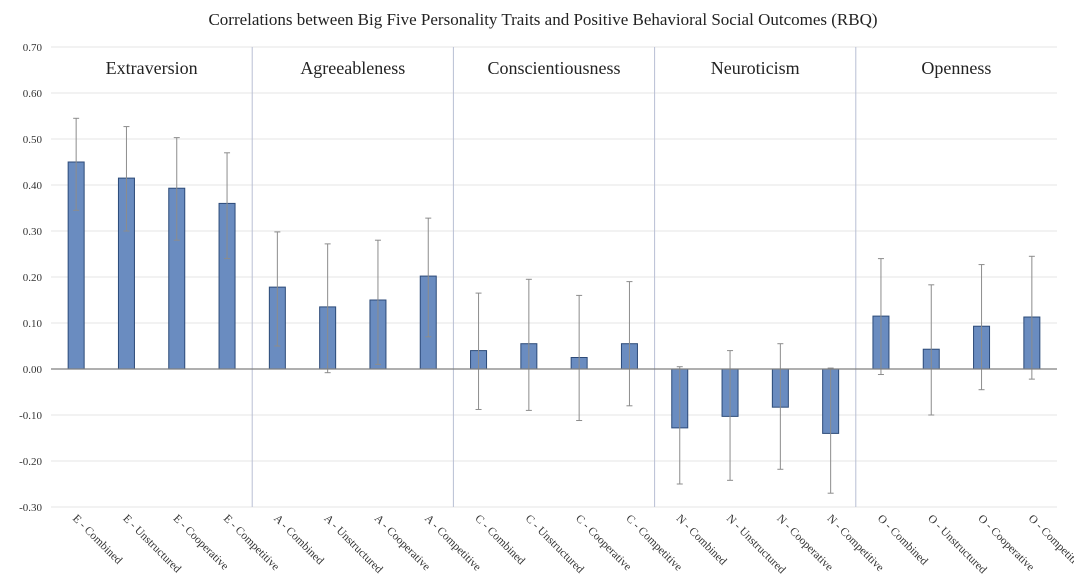 Image resolution: width=1074 pixels, height=587 pixels. I want to click on y-tick-label: 0.40, so click(33, 186).